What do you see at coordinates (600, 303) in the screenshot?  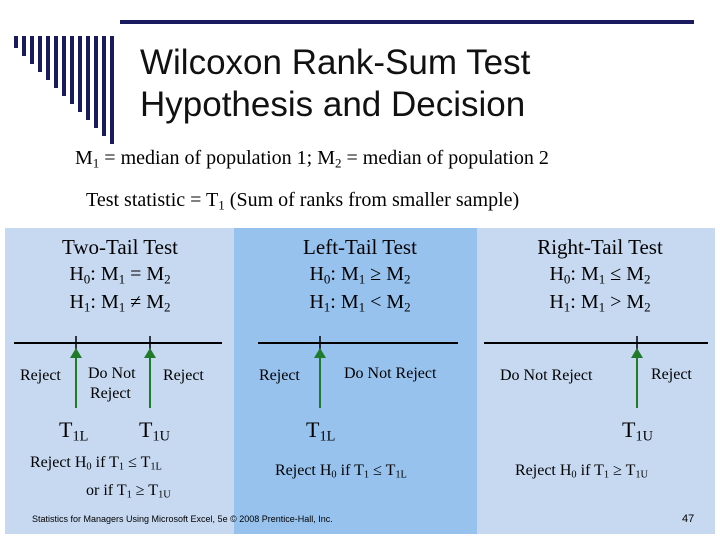 I see `right-tail-h1: H1: M1 > M2` at bounding box center [600, 303].